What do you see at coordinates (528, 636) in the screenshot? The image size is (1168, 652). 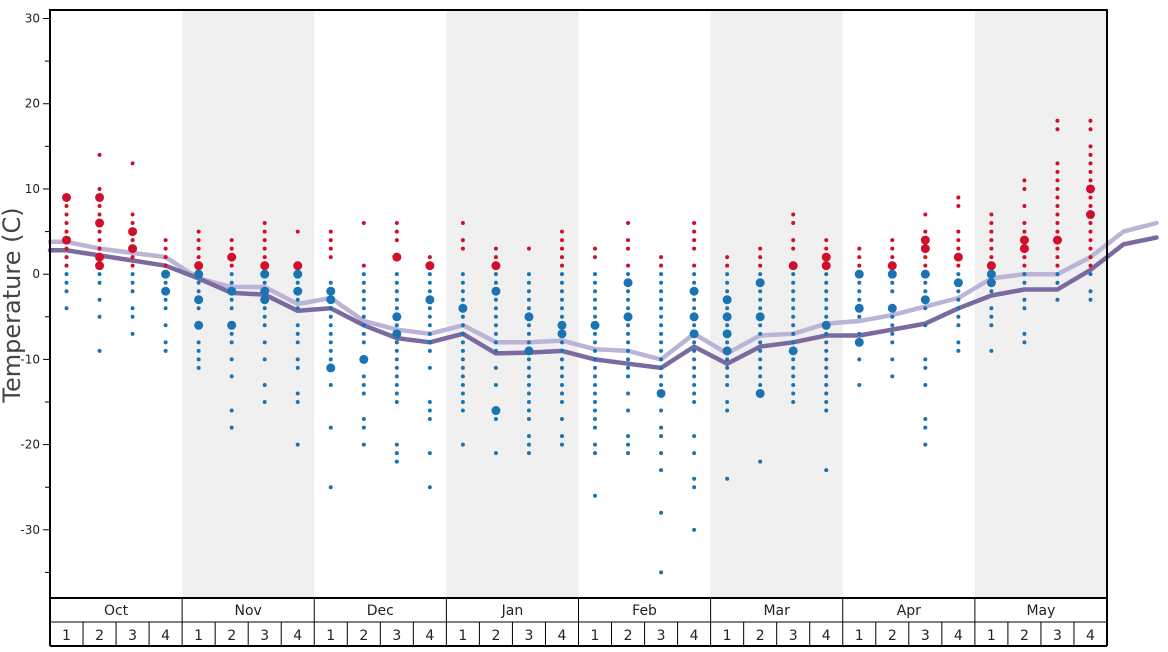 I see `week-label: 3` at bounding box center [528, 636].